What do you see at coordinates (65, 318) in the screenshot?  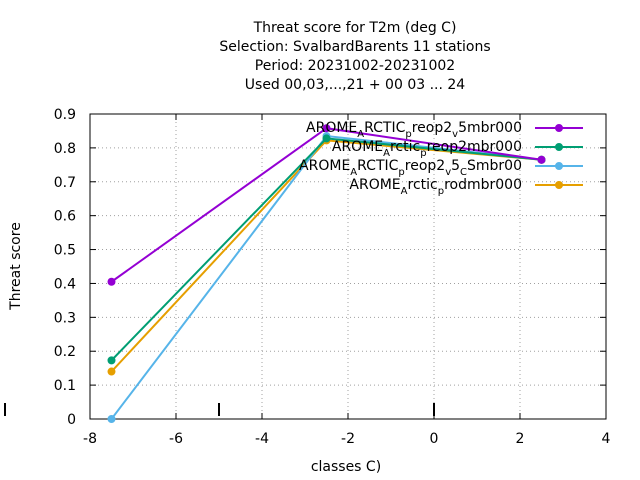 I see `y-tick-label: 0.3` at bounding box center [65, 318].